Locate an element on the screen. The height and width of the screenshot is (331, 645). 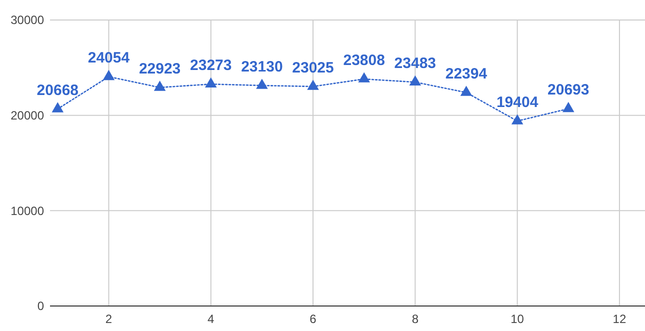
x-tick-label: 12 is located at coordinates (619, 319).